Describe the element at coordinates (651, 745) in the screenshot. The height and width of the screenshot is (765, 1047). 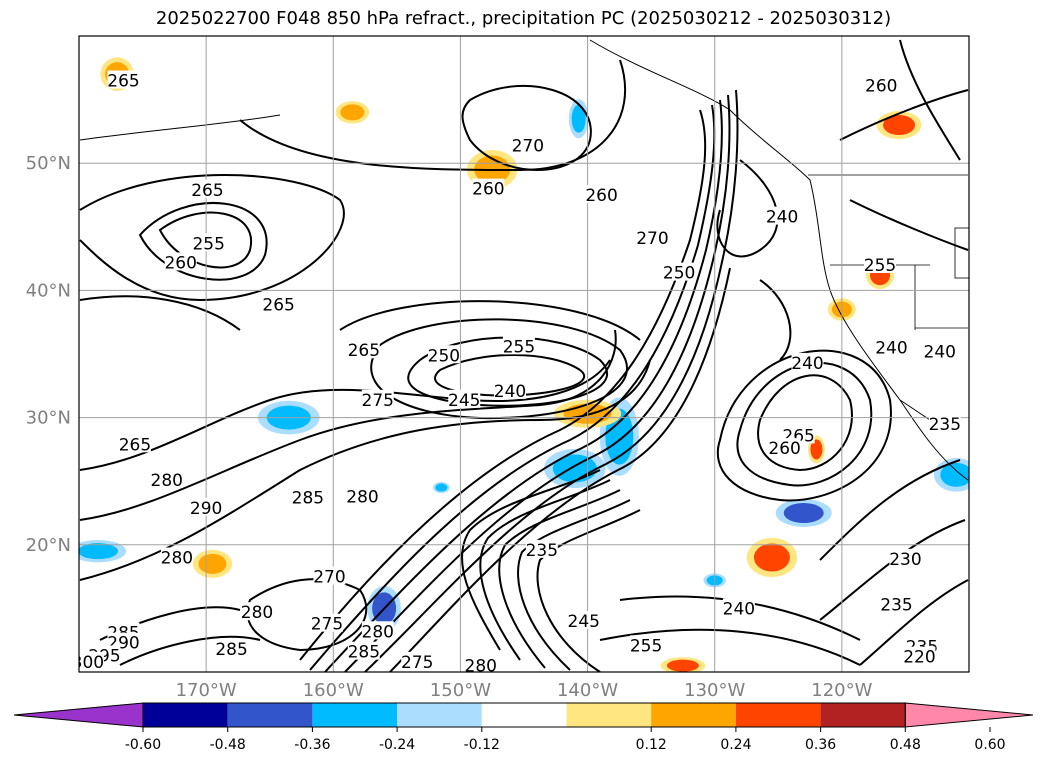
I see `colorbar-tick-label: 0.12` at that location.